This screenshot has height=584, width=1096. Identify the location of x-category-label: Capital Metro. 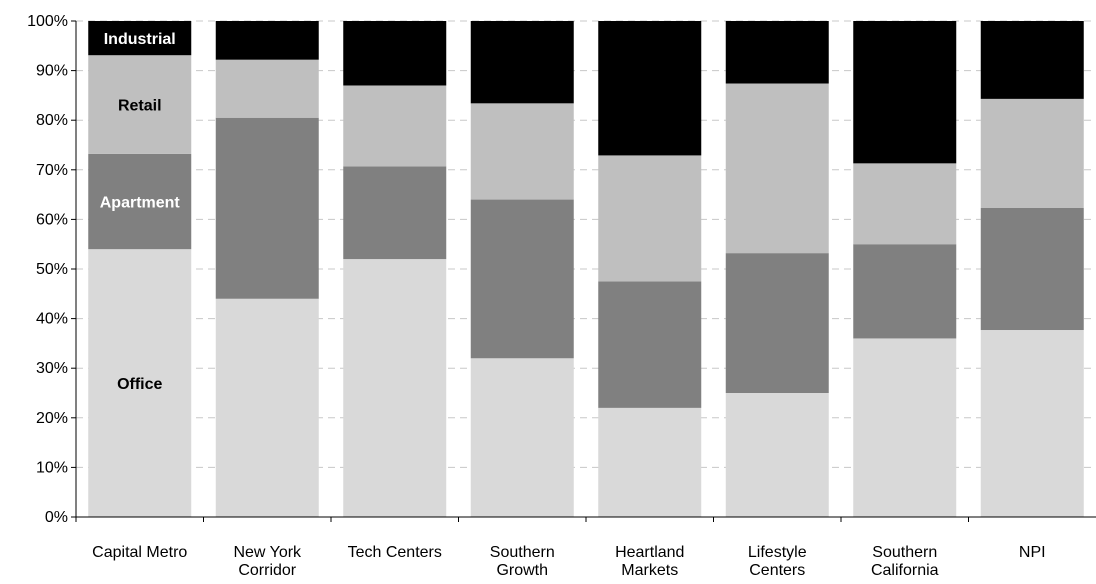
(139, 552).